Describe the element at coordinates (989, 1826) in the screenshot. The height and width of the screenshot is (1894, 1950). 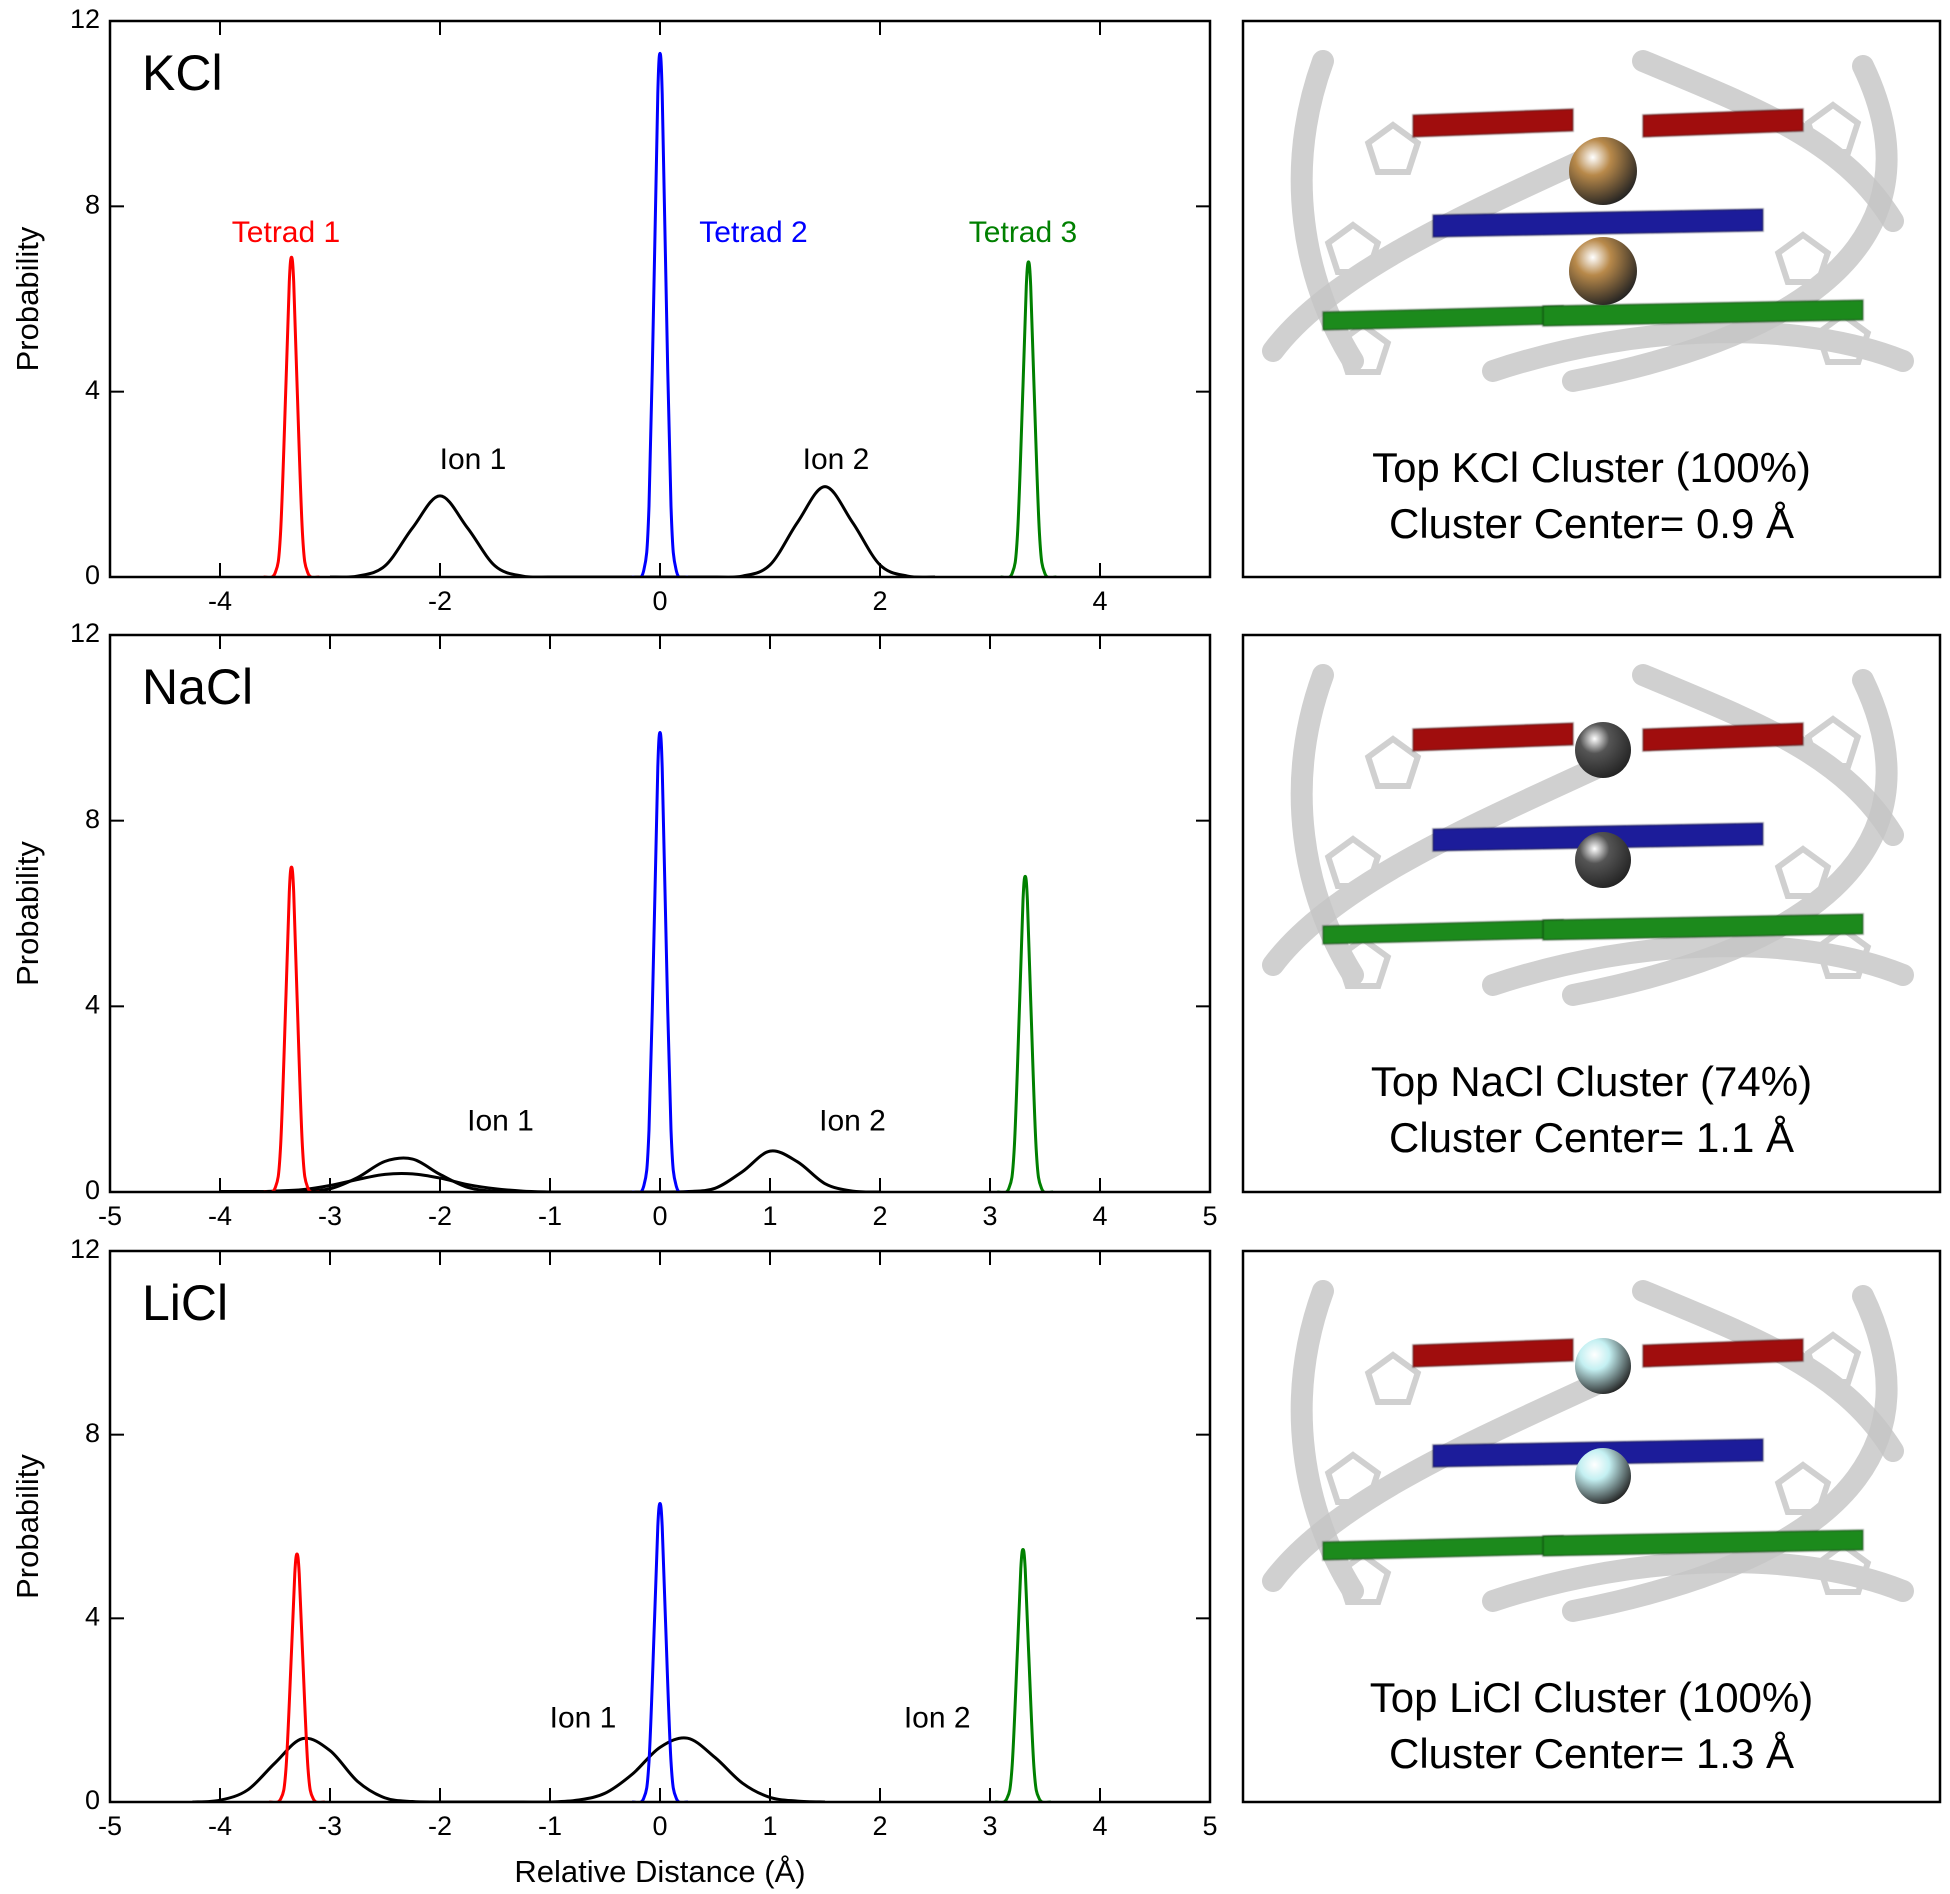
I see `x-tick-label: 3` at that location.